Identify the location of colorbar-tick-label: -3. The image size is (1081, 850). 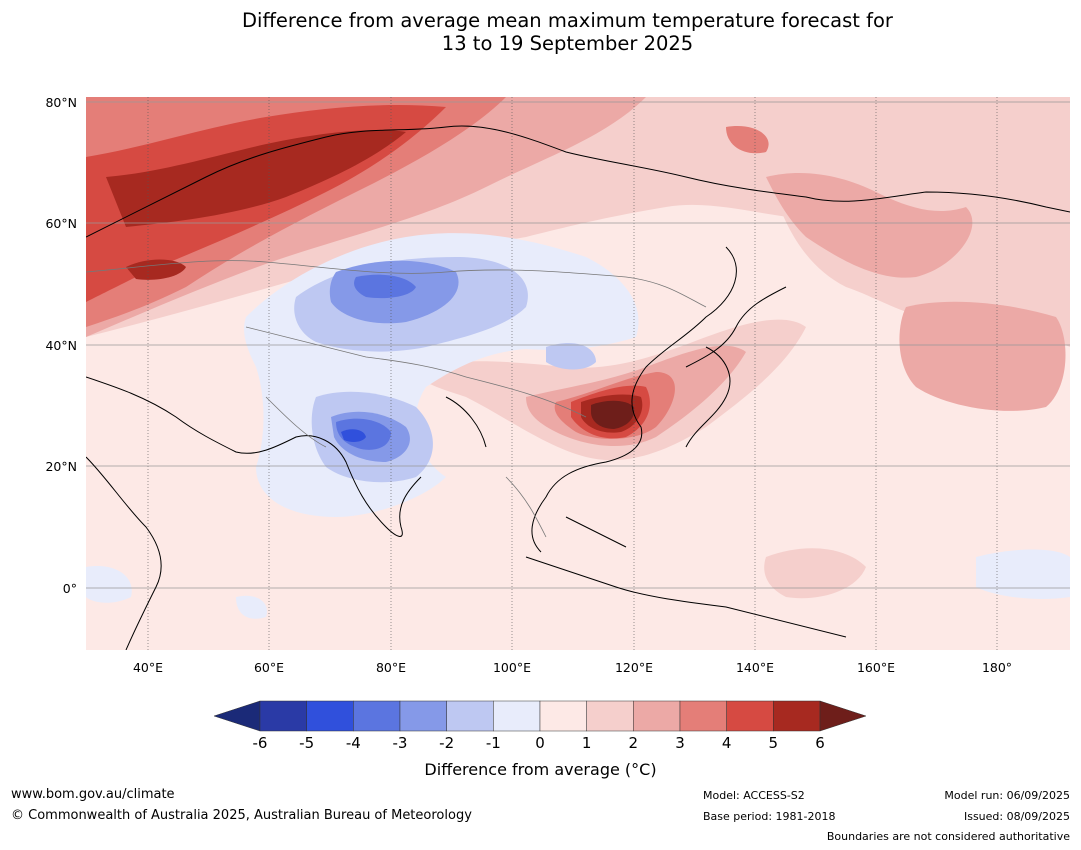
(400, 743).